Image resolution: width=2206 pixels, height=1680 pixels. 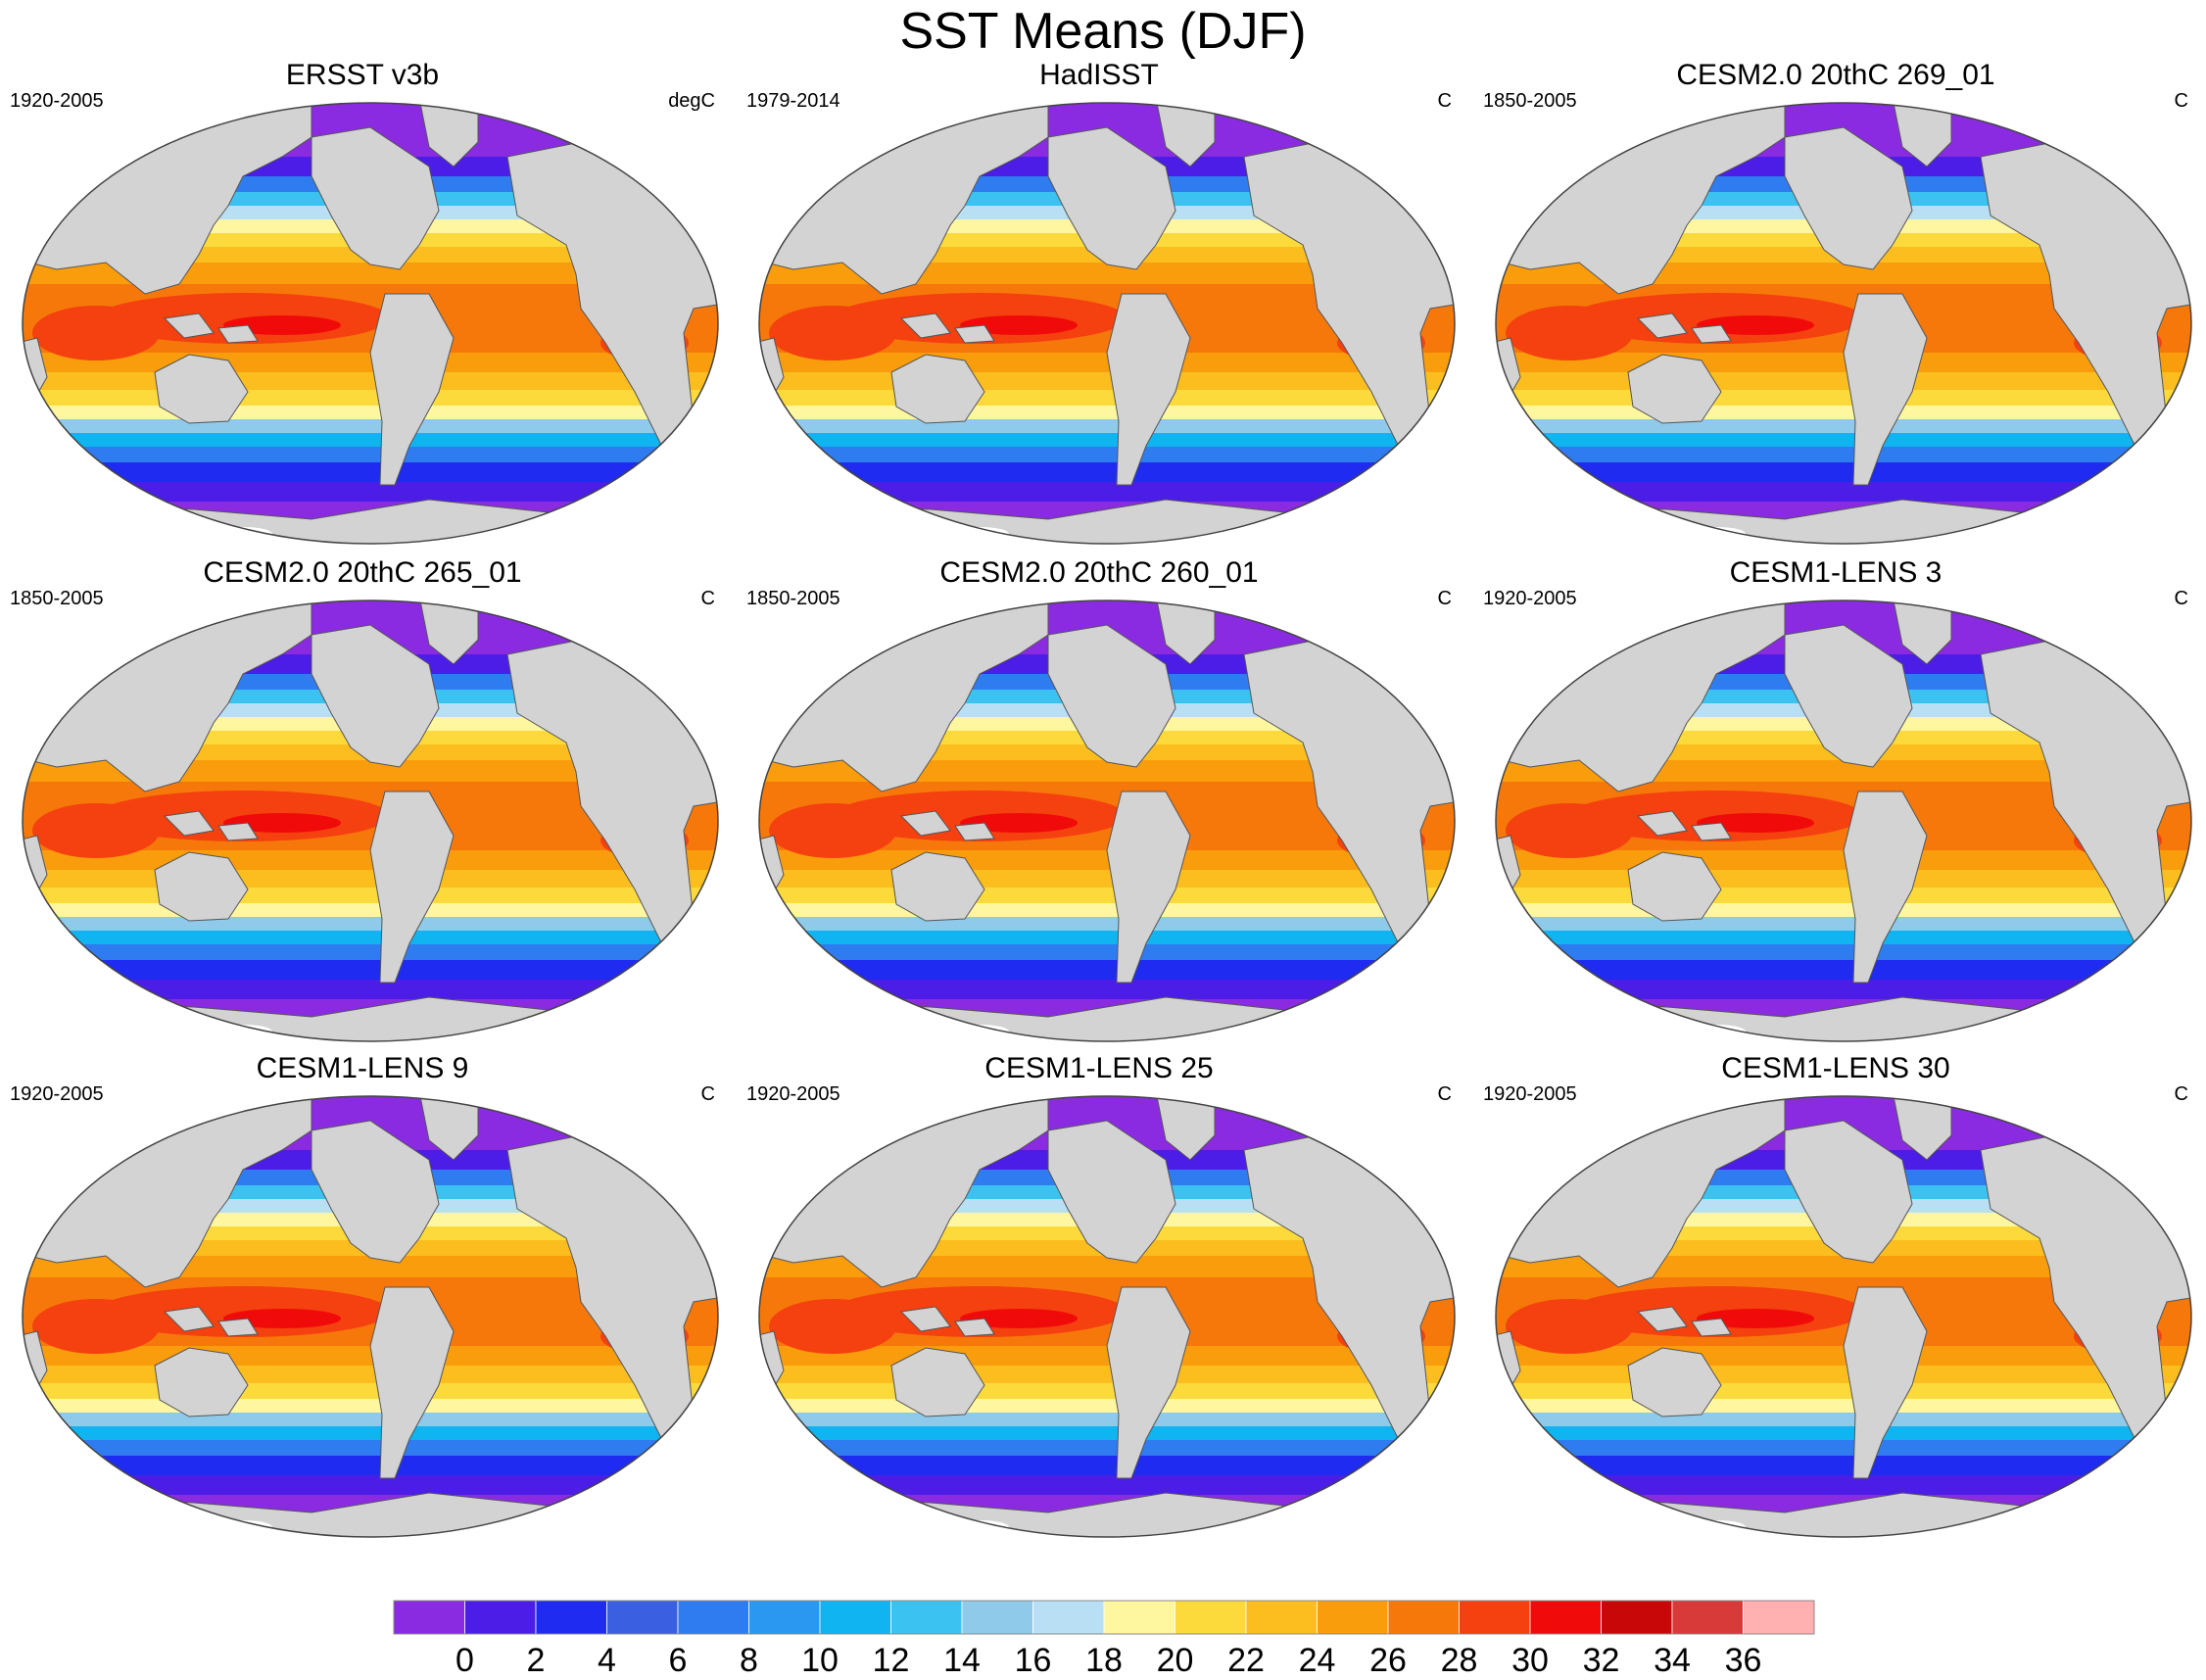 What do you see at coordinates (1530, 1660) in the screenshot?
I see `colorbar-tick-label: 30` at bounding box center [1530, 1660].